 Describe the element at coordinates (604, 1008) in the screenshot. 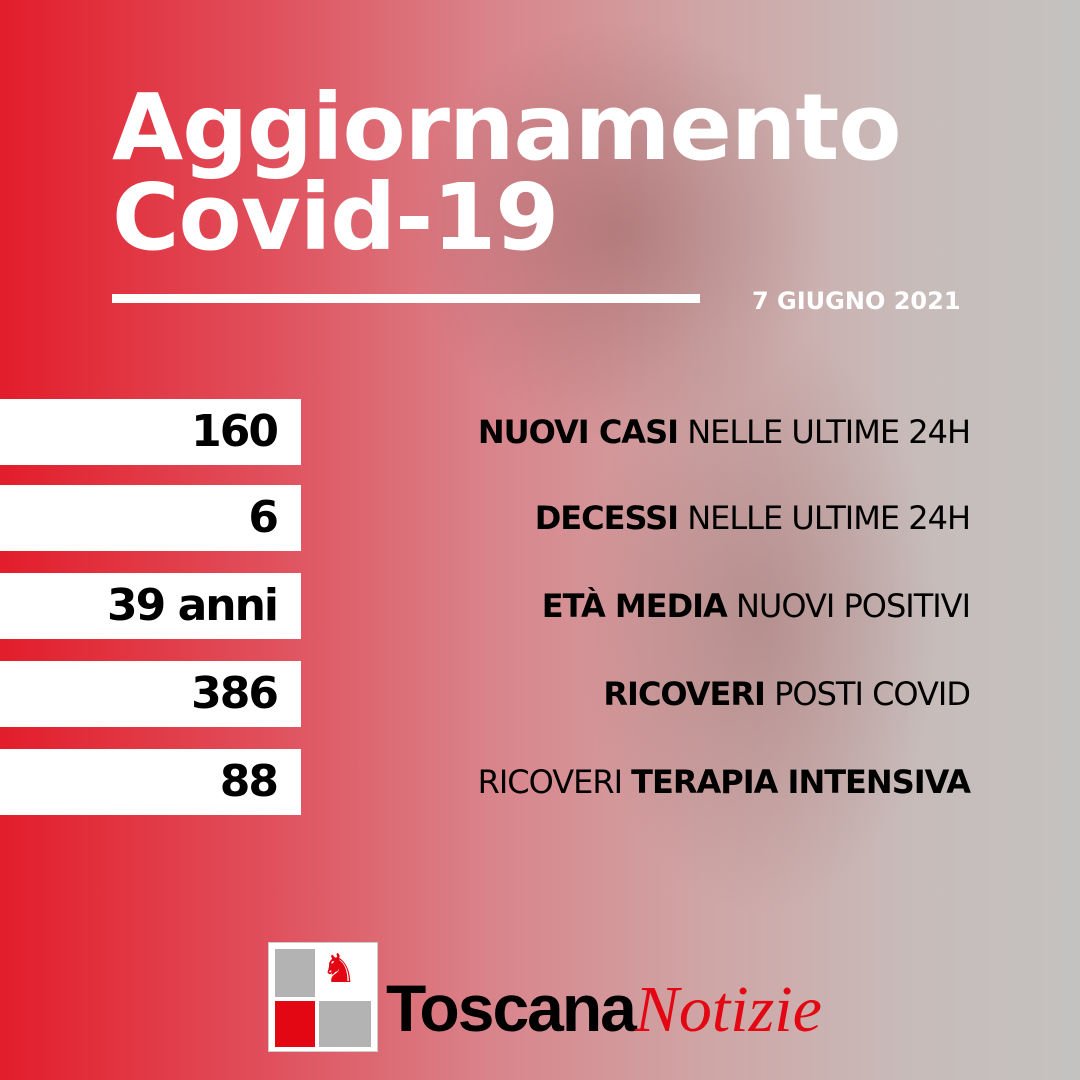

I see `brand-name: ToscanaNotizie` at that location.